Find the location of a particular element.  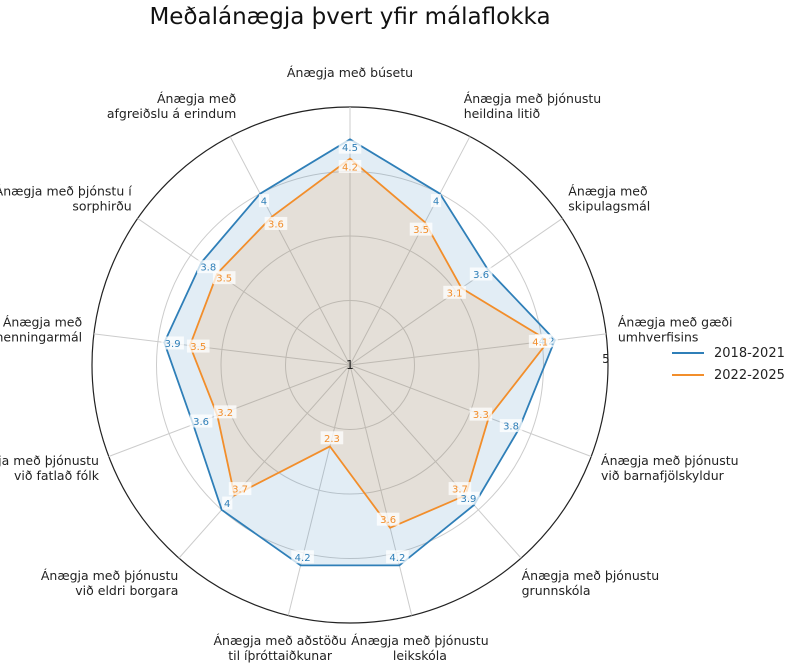

data-label: 4.1 is located at coordinates (540, 341).